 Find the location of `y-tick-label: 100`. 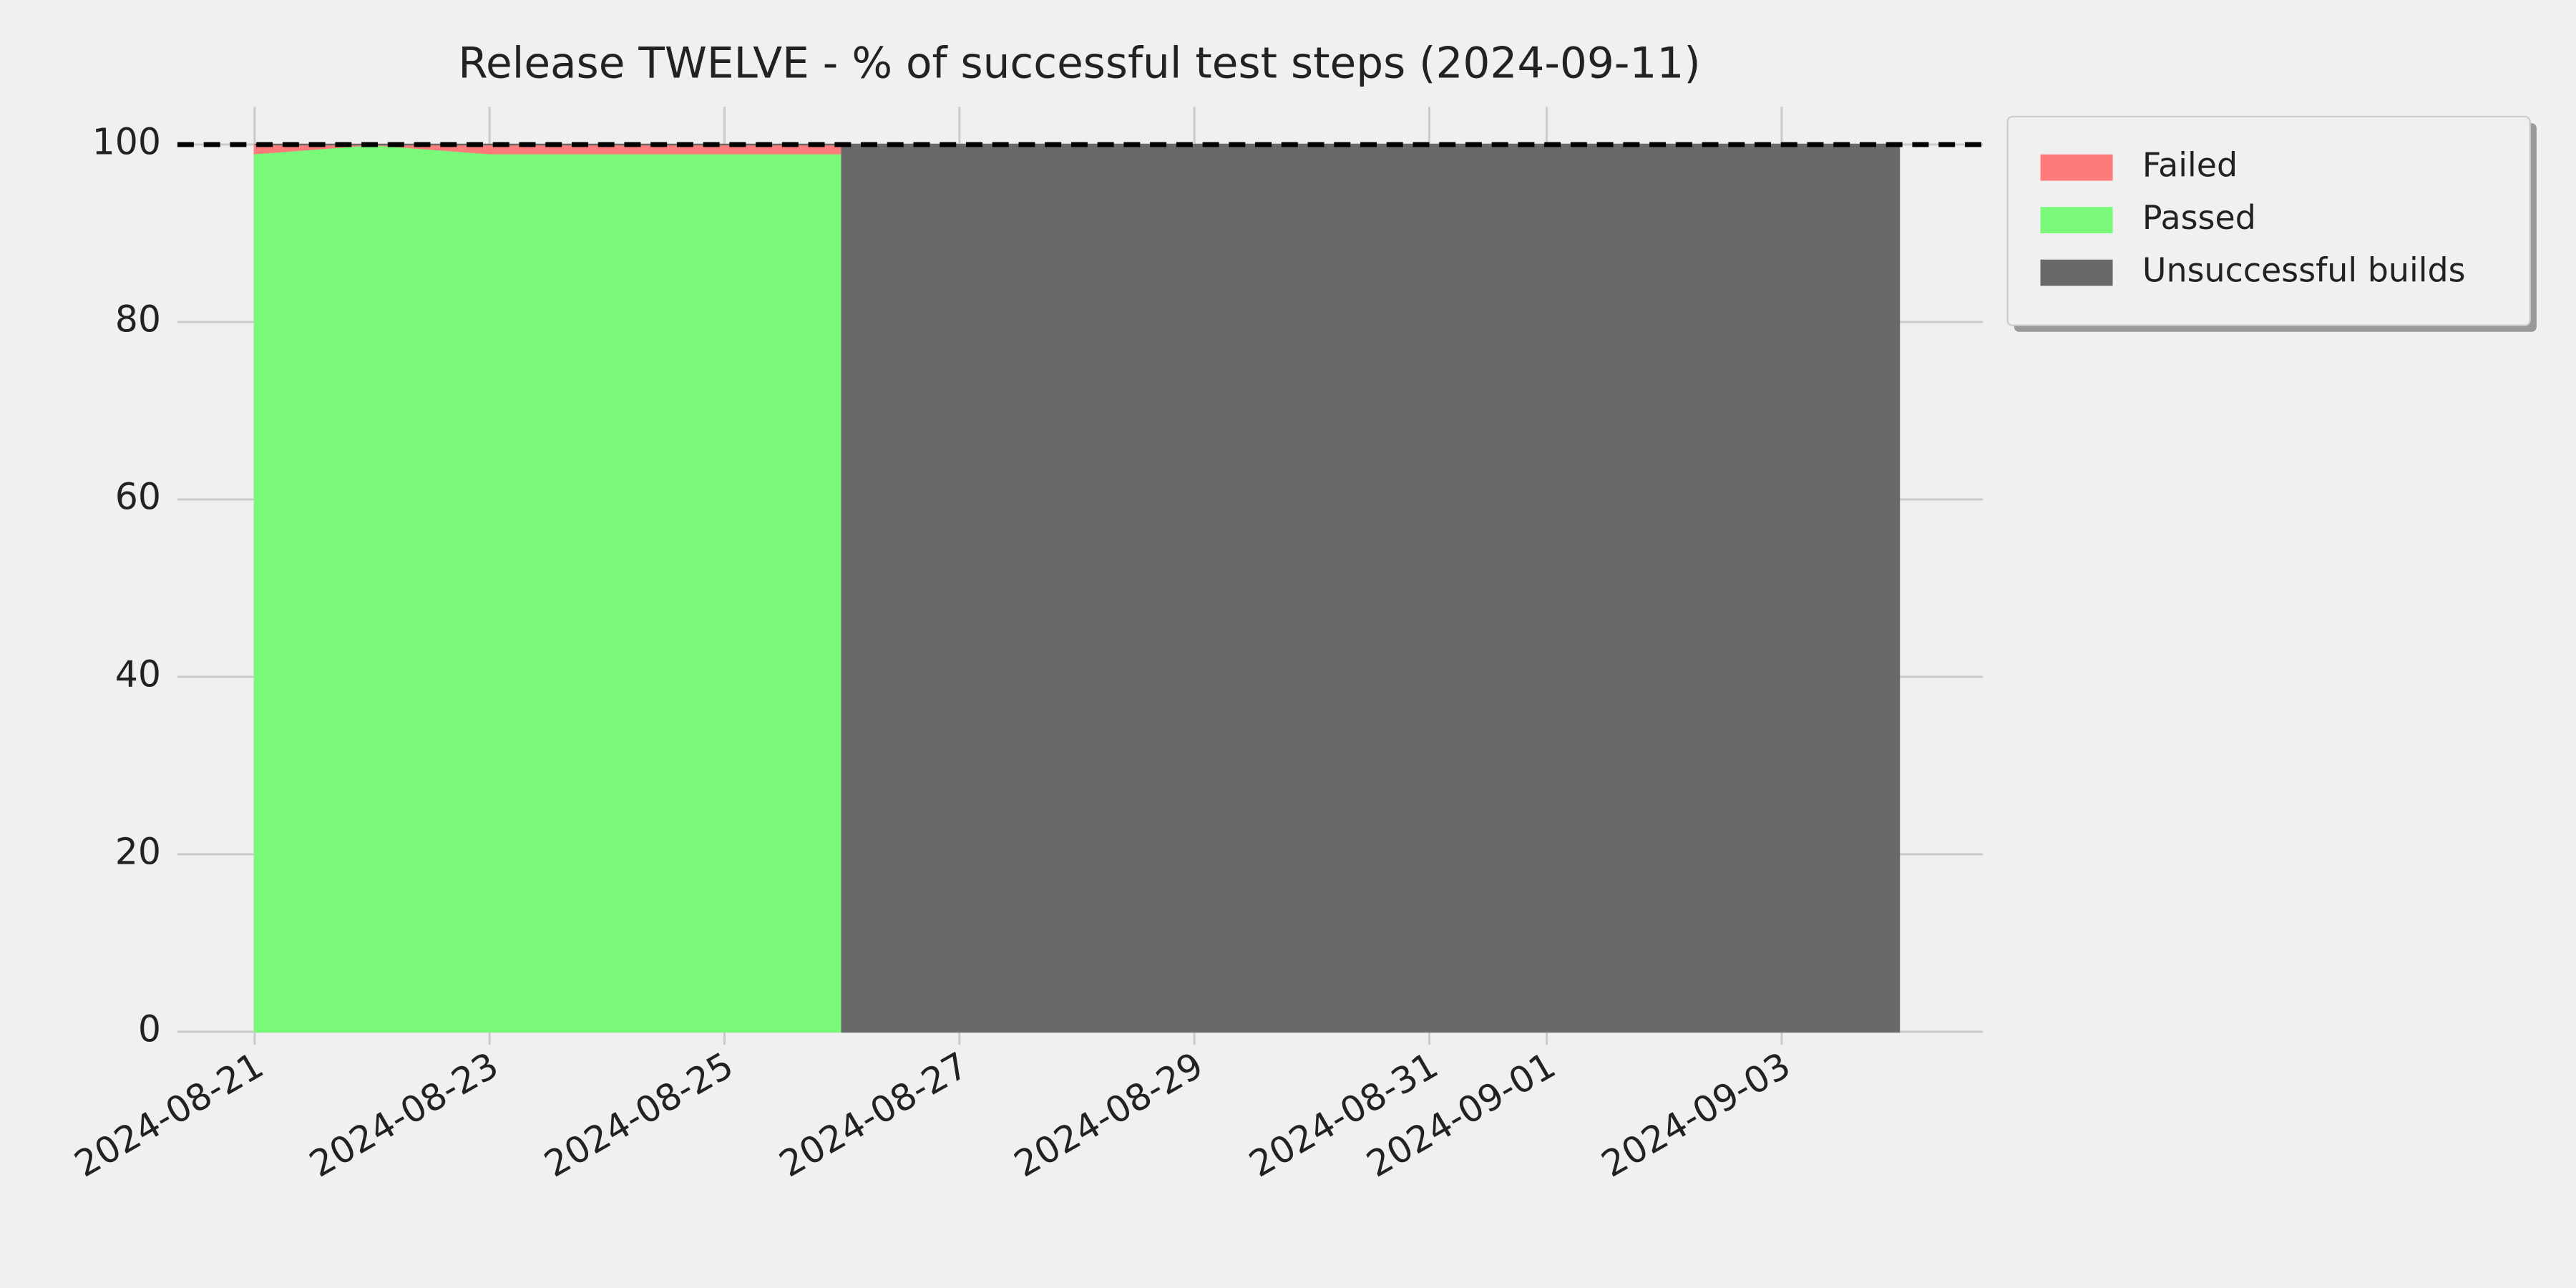

y-tick-label: 100 is located at coordinates (126, 142).